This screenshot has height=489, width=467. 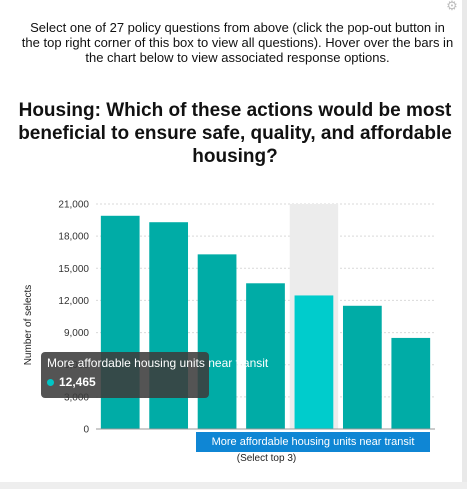 I want to click on y-tick-label: 9,000, so click(x=76, y=333).